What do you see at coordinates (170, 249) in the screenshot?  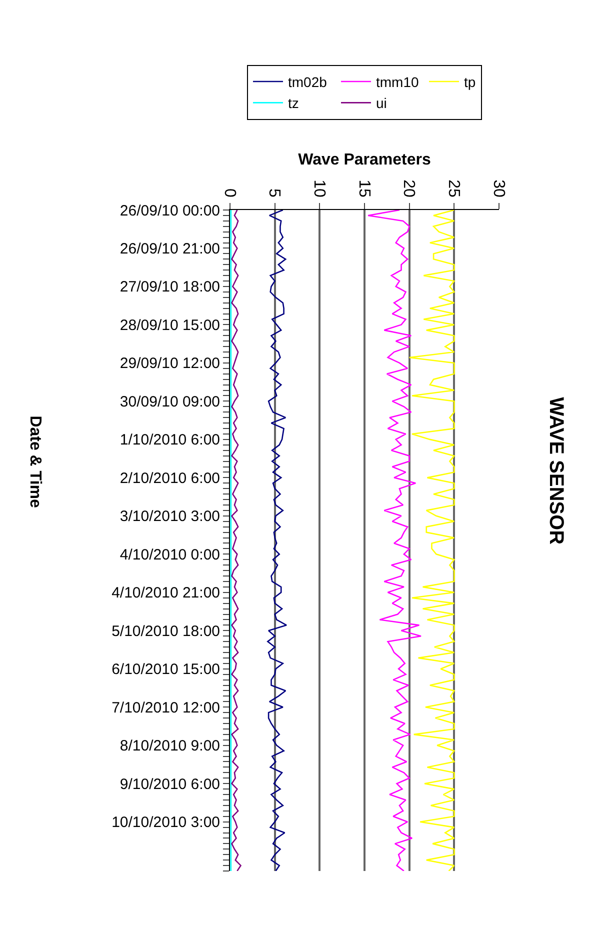 I see `y-tick-label: 26/09/10 21:00` at bounding box center [170, 249].